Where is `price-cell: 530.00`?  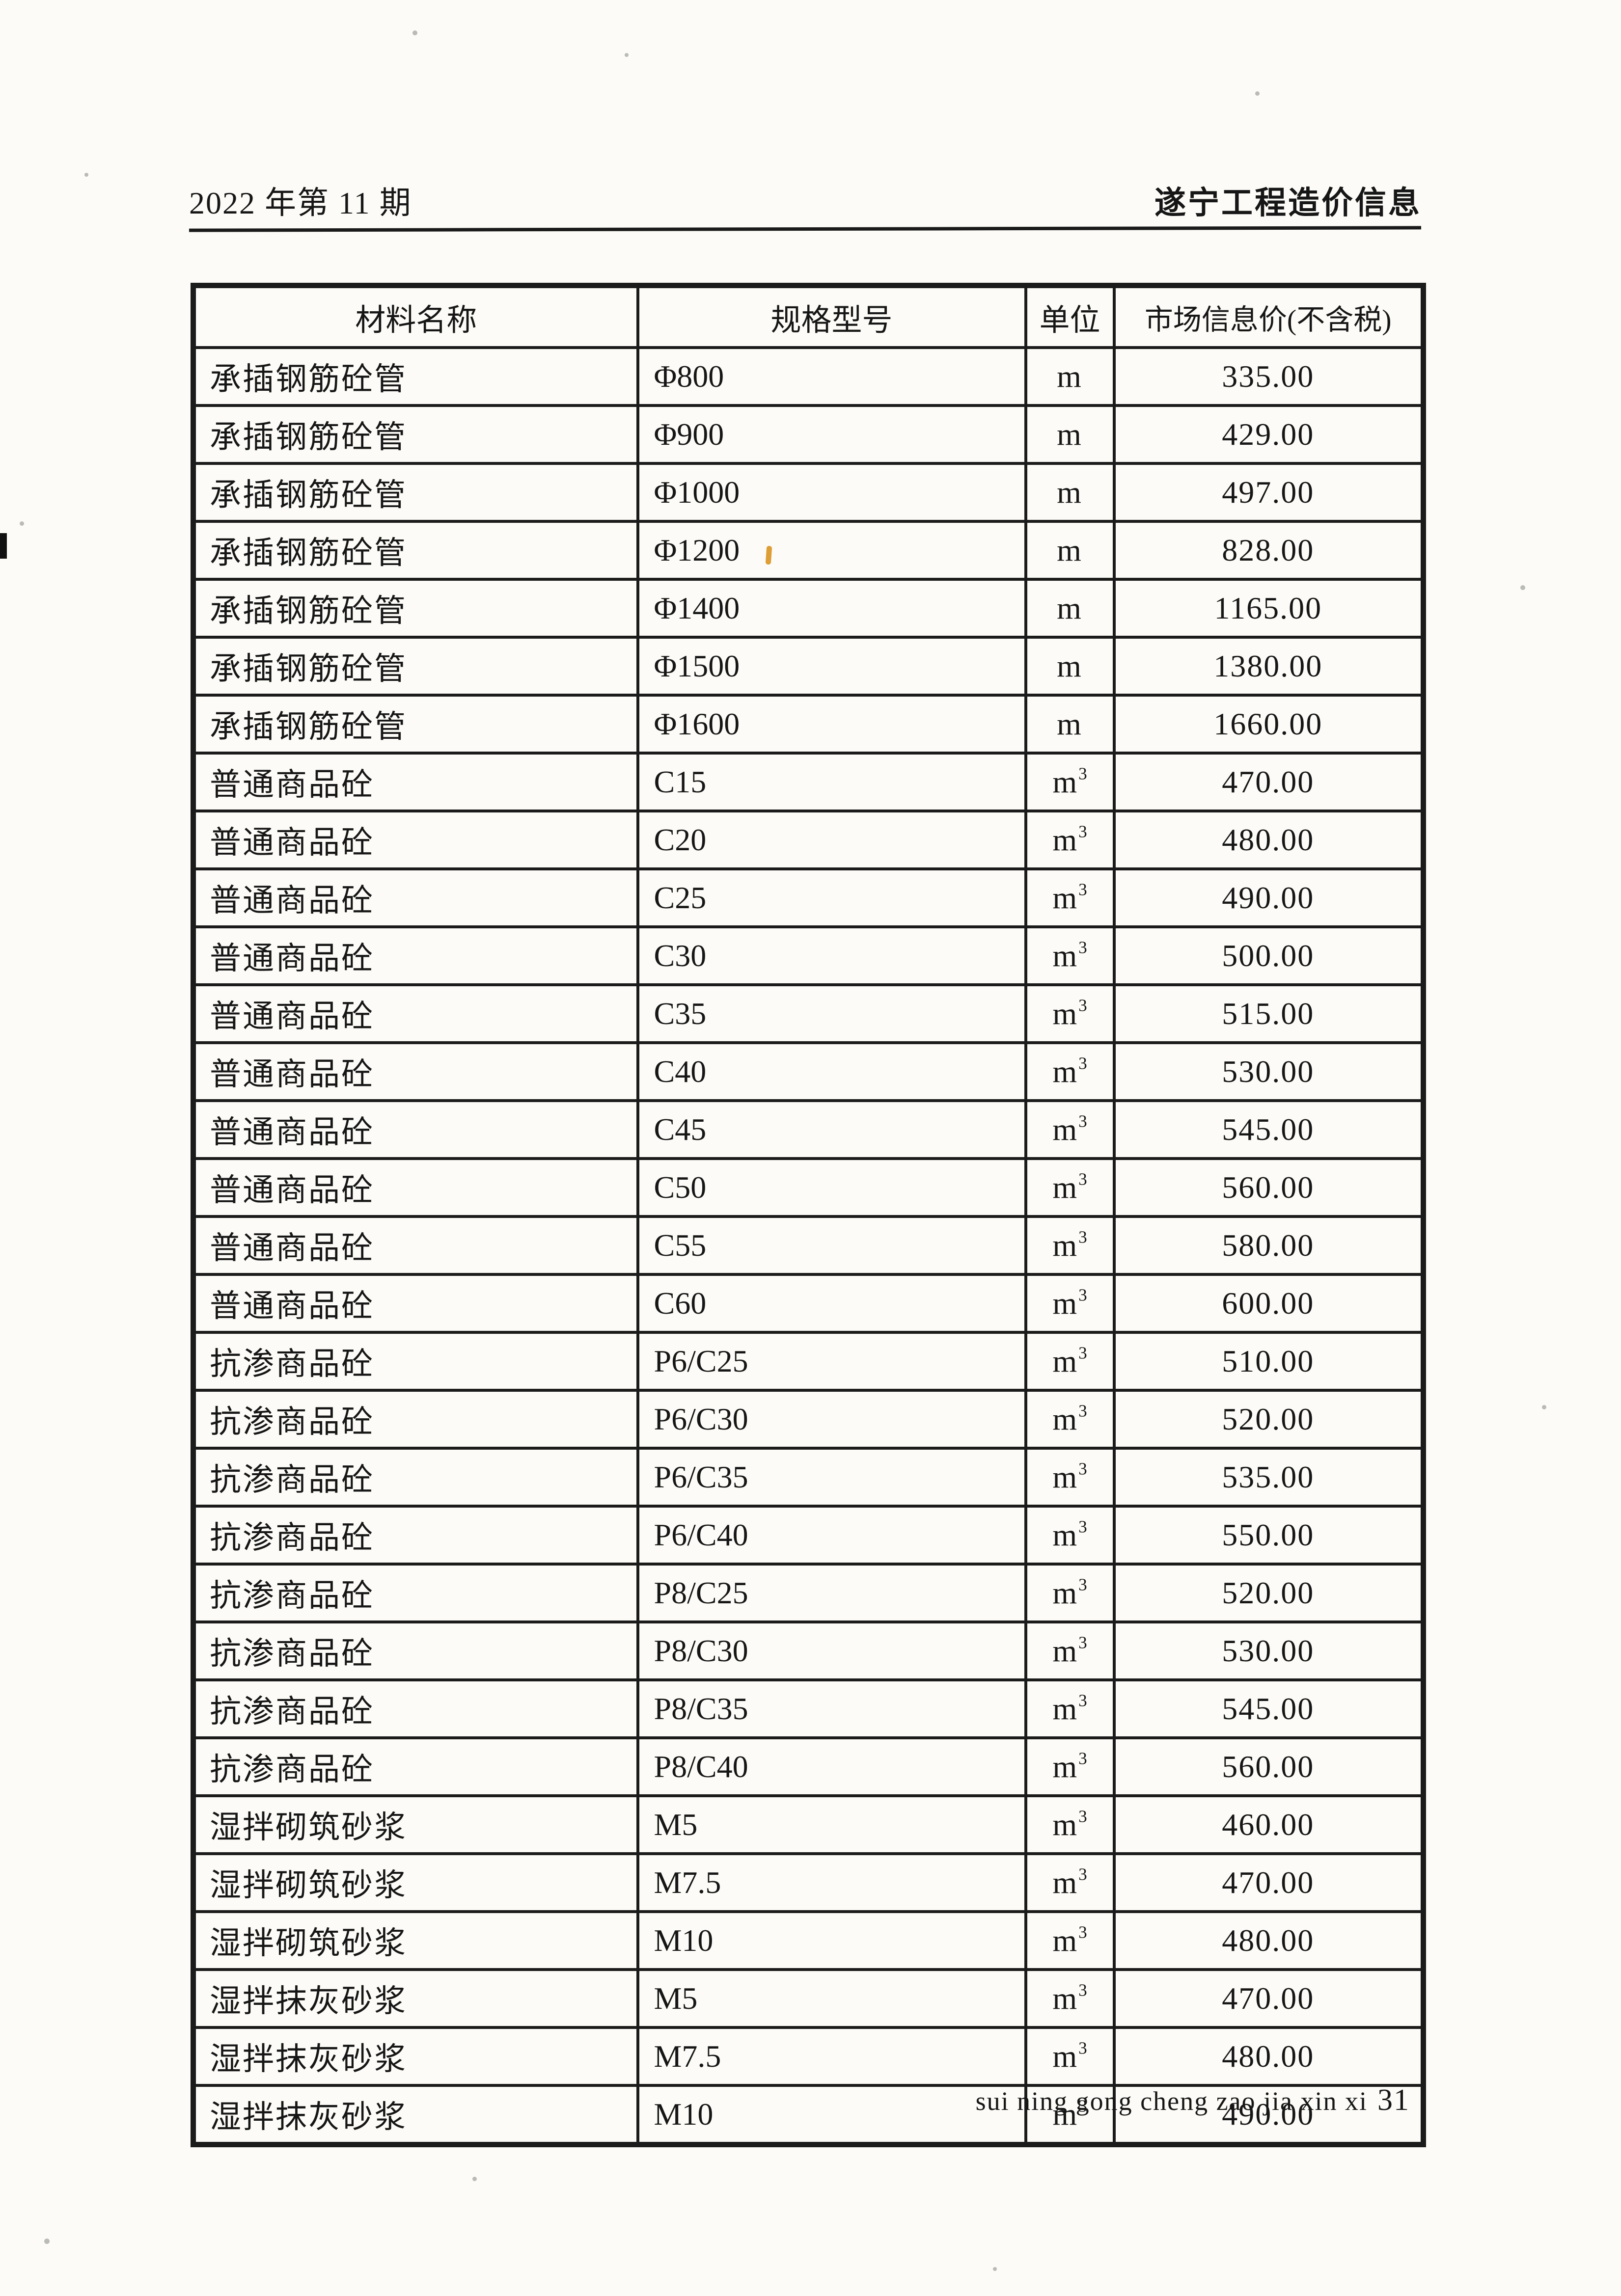 price-cell: 530.00 is located at coordinates (1268, 1071).